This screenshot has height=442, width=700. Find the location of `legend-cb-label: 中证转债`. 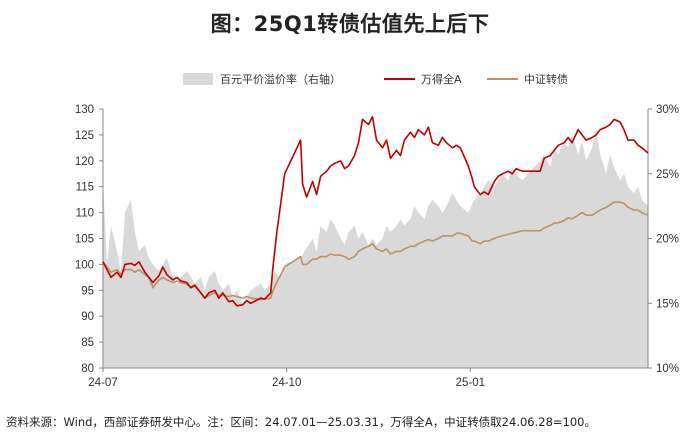

legend-cb-label: 中证转债 is located at coordinates (546, 79).